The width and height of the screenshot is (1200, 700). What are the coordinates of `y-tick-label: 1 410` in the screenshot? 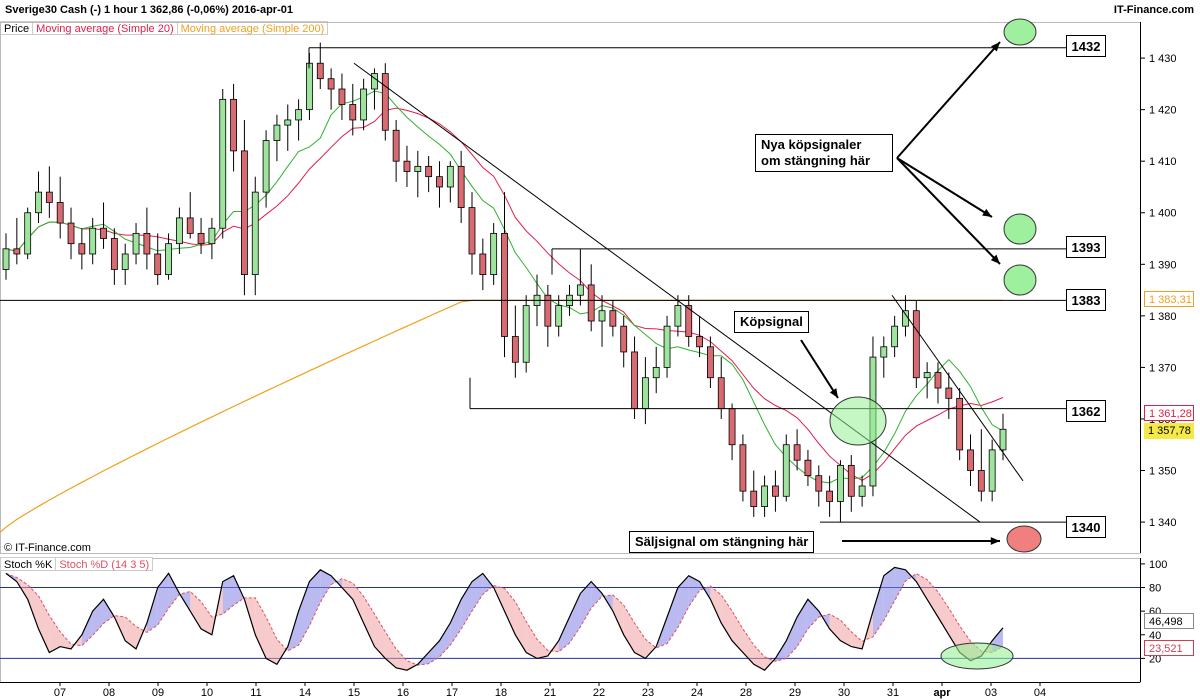 It's located at (1163, 162).